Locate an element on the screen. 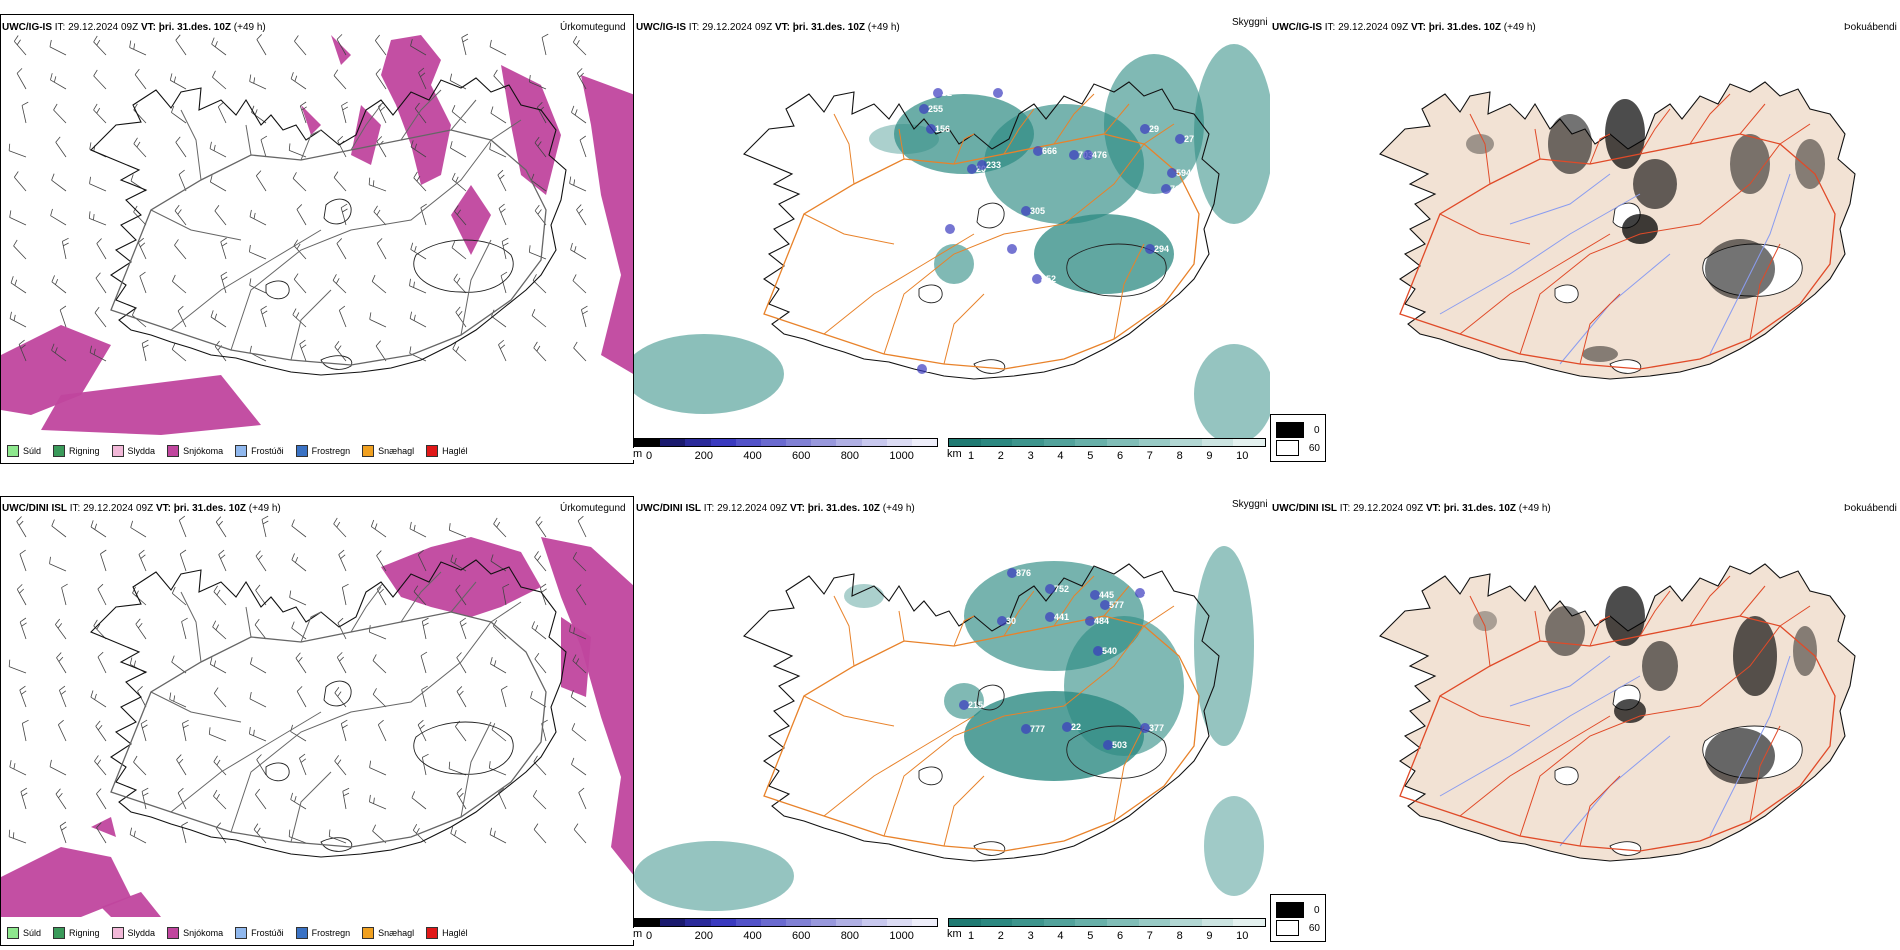 This screenshot has height=950, width=1900. ceiling-label: 382 is located at coordinates (1151, 593).